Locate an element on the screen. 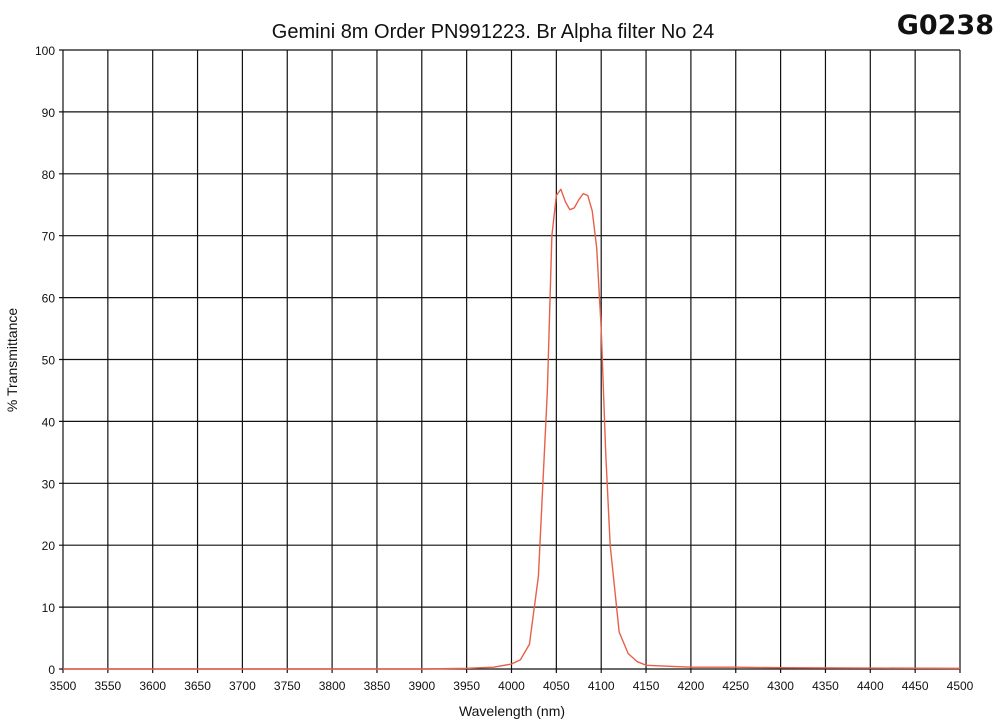  y-tick-label: 100 is located at coordinates (45, 51).